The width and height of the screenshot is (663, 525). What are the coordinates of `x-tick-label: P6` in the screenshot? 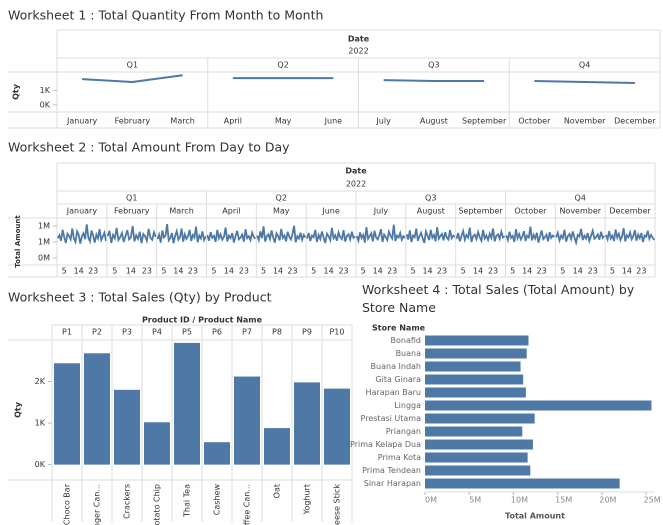 It's located at (217, 332).